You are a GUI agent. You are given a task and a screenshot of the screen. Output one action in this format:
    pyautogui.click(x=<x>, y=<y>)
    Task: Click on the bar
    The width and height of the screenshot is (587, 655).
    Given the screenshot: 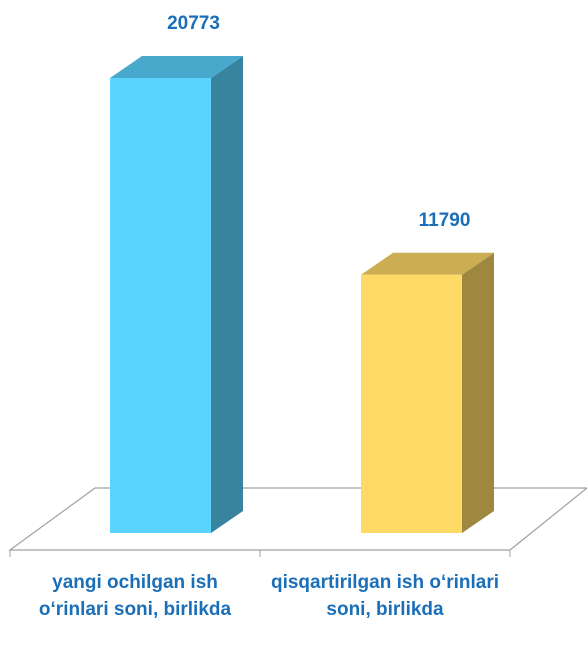 What is the action you would take?
    pyautogui.click(x=427, y=392)
    